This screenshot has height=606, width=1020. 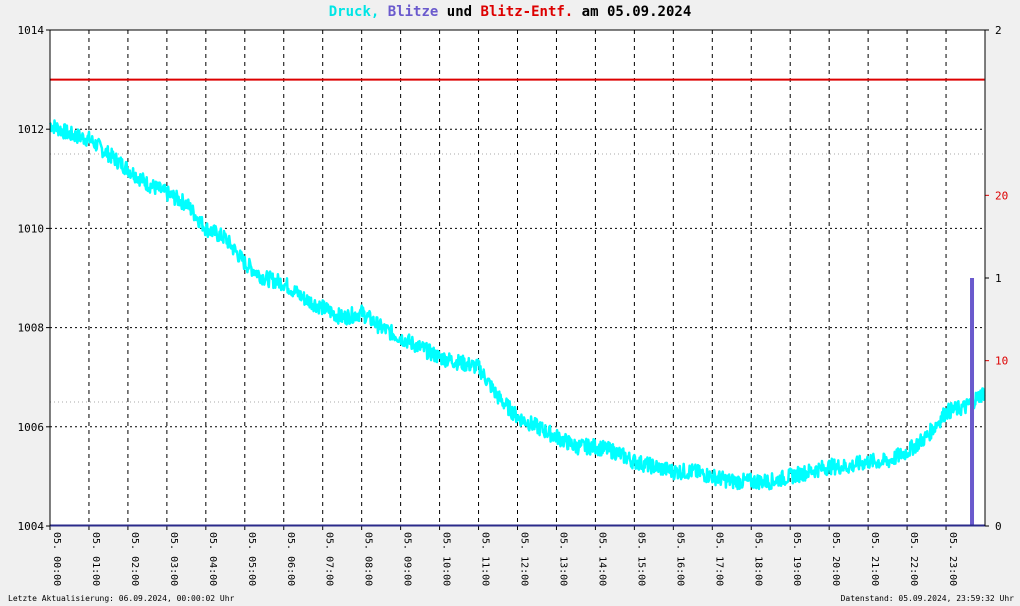 I want to click on x-tick-label: 05. 17:00, so click(x=718, y=559).